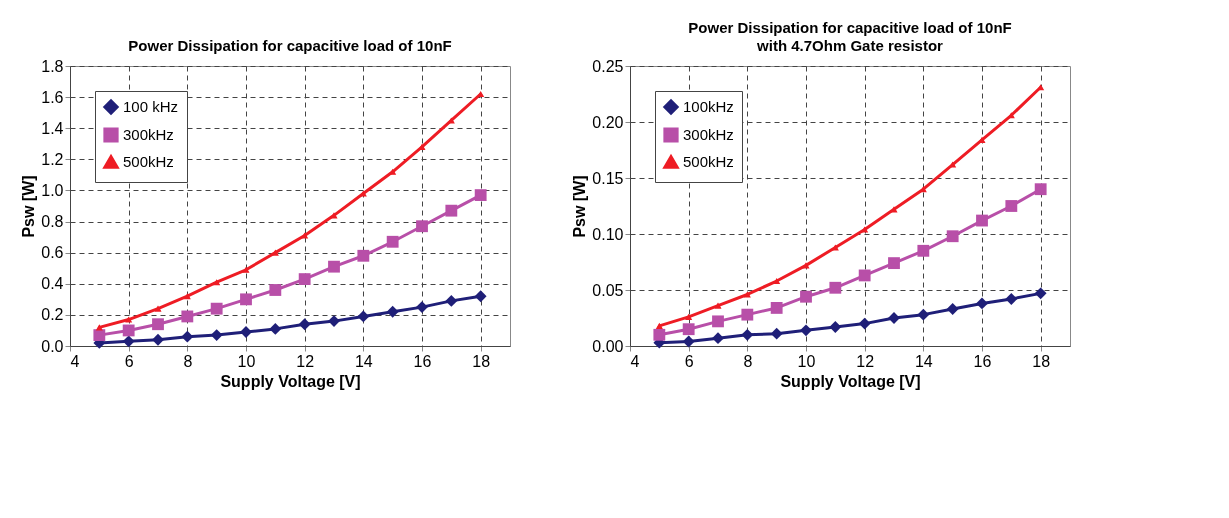  I want to click on y-tick-label: 1.6, so click(52, 97).